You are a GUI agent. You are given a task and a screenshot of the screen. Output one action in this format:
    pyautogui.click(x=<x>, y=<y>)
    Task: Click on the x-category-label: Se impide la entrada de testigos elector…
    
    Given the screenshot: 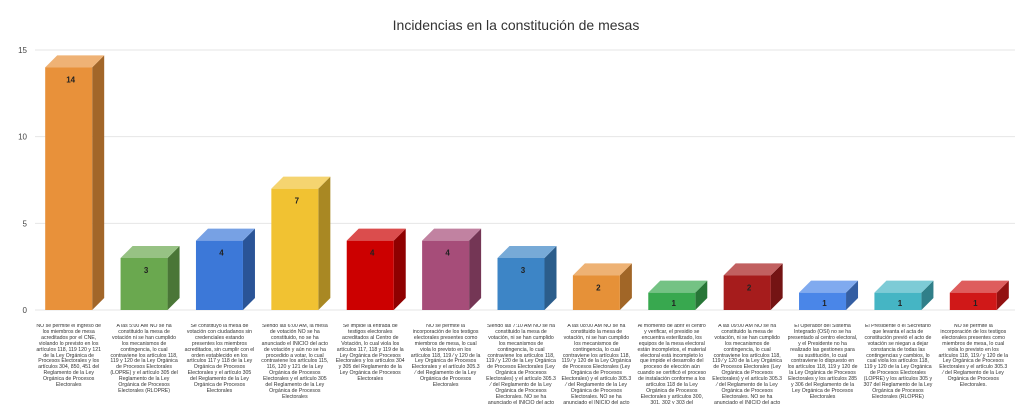 What is the action you would take?
    pyautogui.click(x=370, y=353)
    